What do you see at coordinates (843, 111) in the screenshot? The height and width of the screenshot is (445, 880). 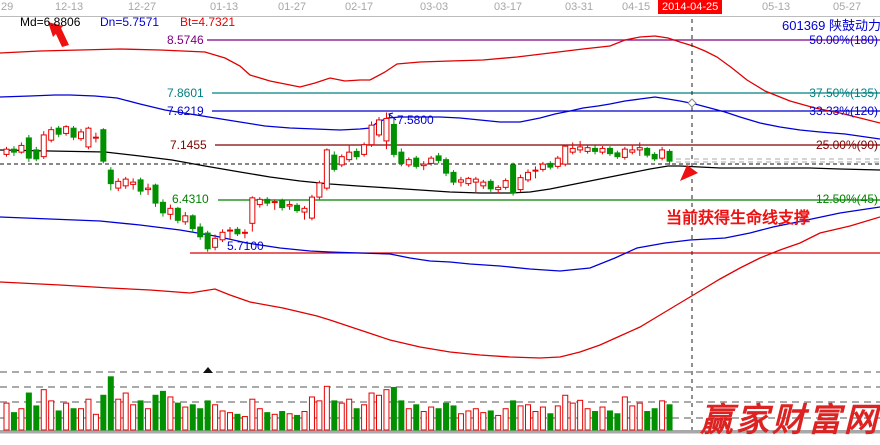 I see `gann-percent-label: 33.33%(120)` at bounding box center [843, 111].